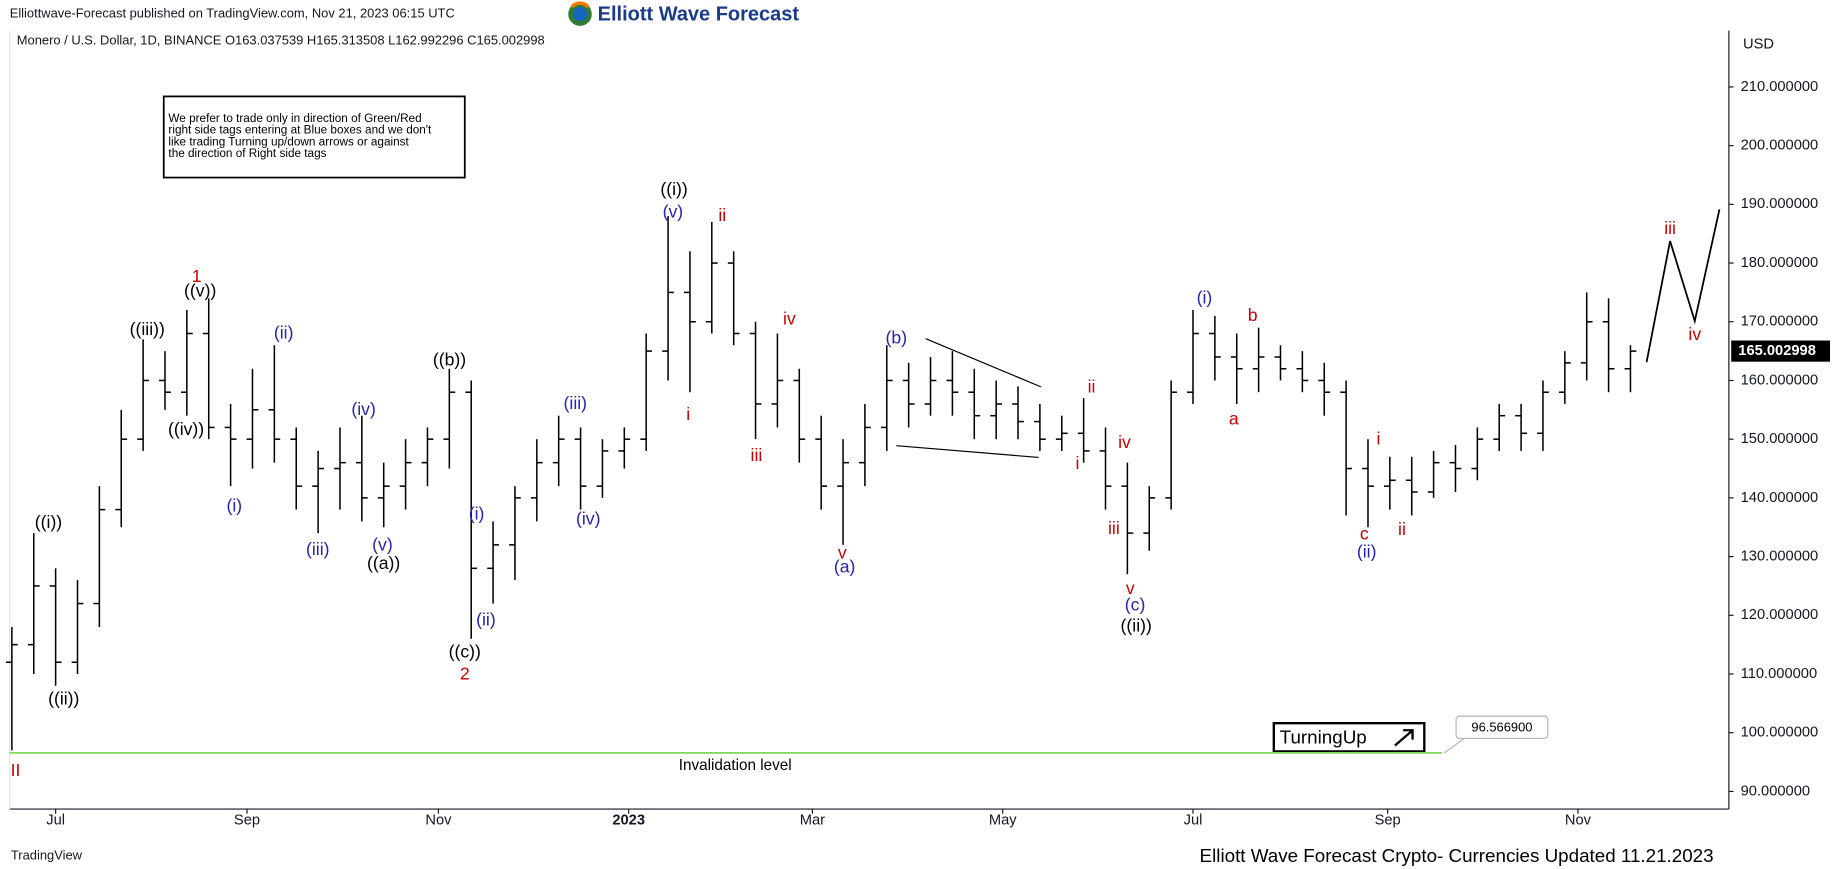  I want to click on wave-label: ((a)), so click(383, 563).